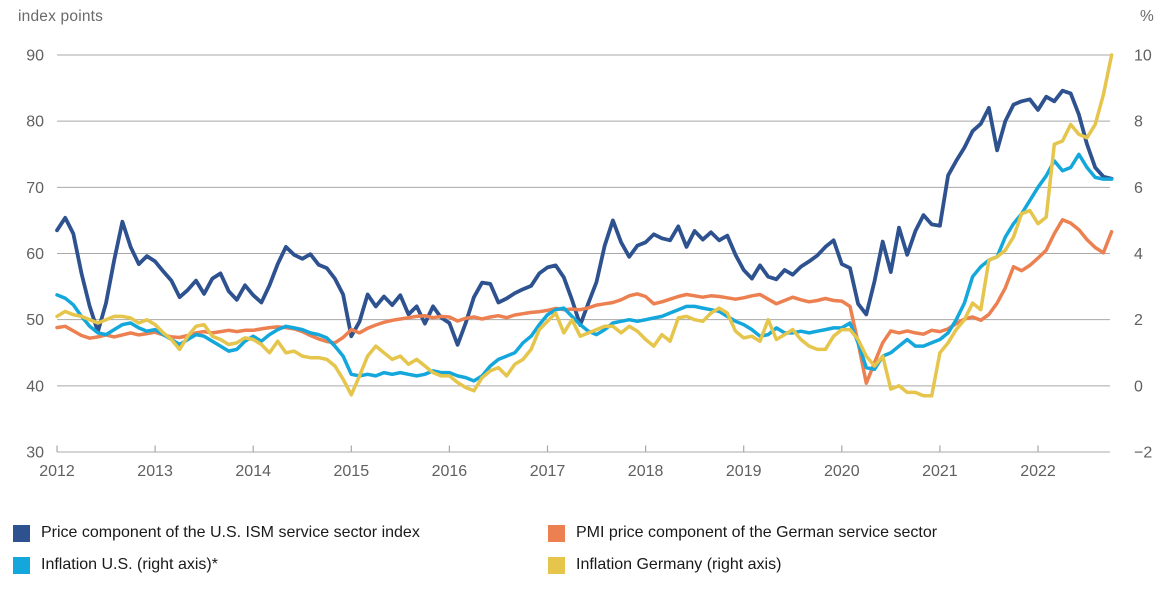 This screenshot has width=1171, height=590. What do you see at coordinates (61, 16) in the screenshot?
I see `left-axis-title: index points` at bounding box center [61, 16].